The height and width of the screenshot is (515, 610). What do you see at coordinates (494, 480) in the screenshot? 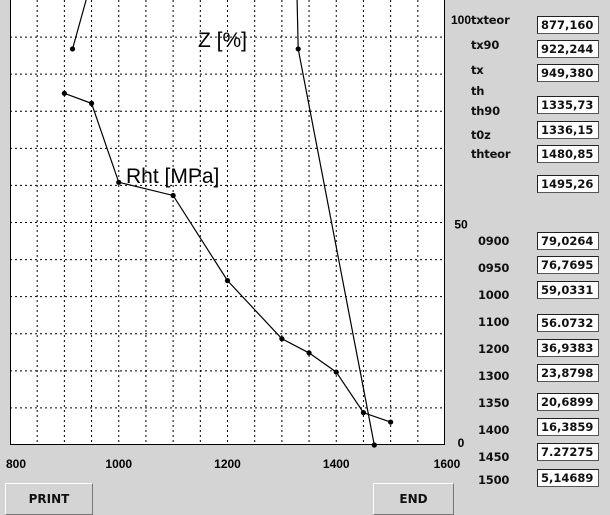
I see `strength-label-1500: 1500` at bounding box center [494, 480].